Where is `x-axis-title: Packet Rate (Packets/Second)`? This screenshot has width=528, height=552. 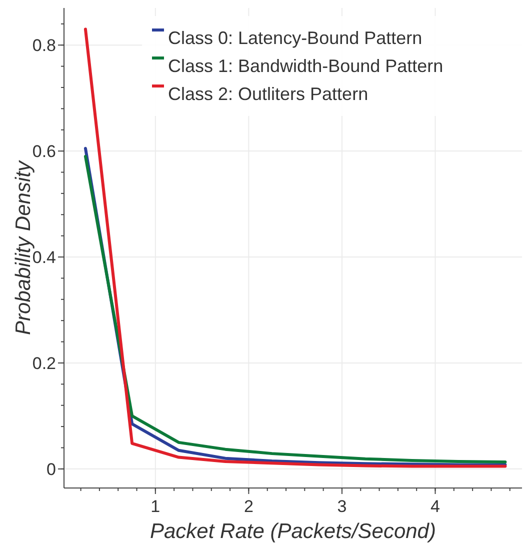 x-axis-title: Packet Rate (Packets/Second) is located at coordinates (293, 531).